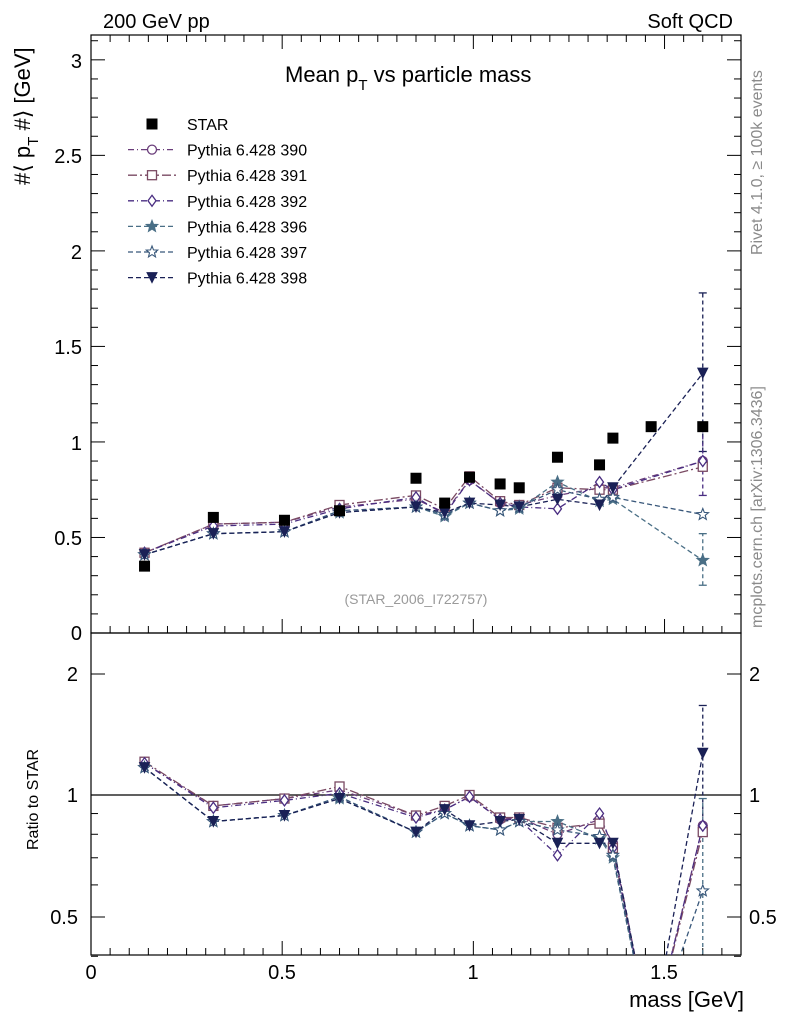  Describe the element at coordinates (76, 253) in the screenshot. I see `y-tick-label: 2` at that location.